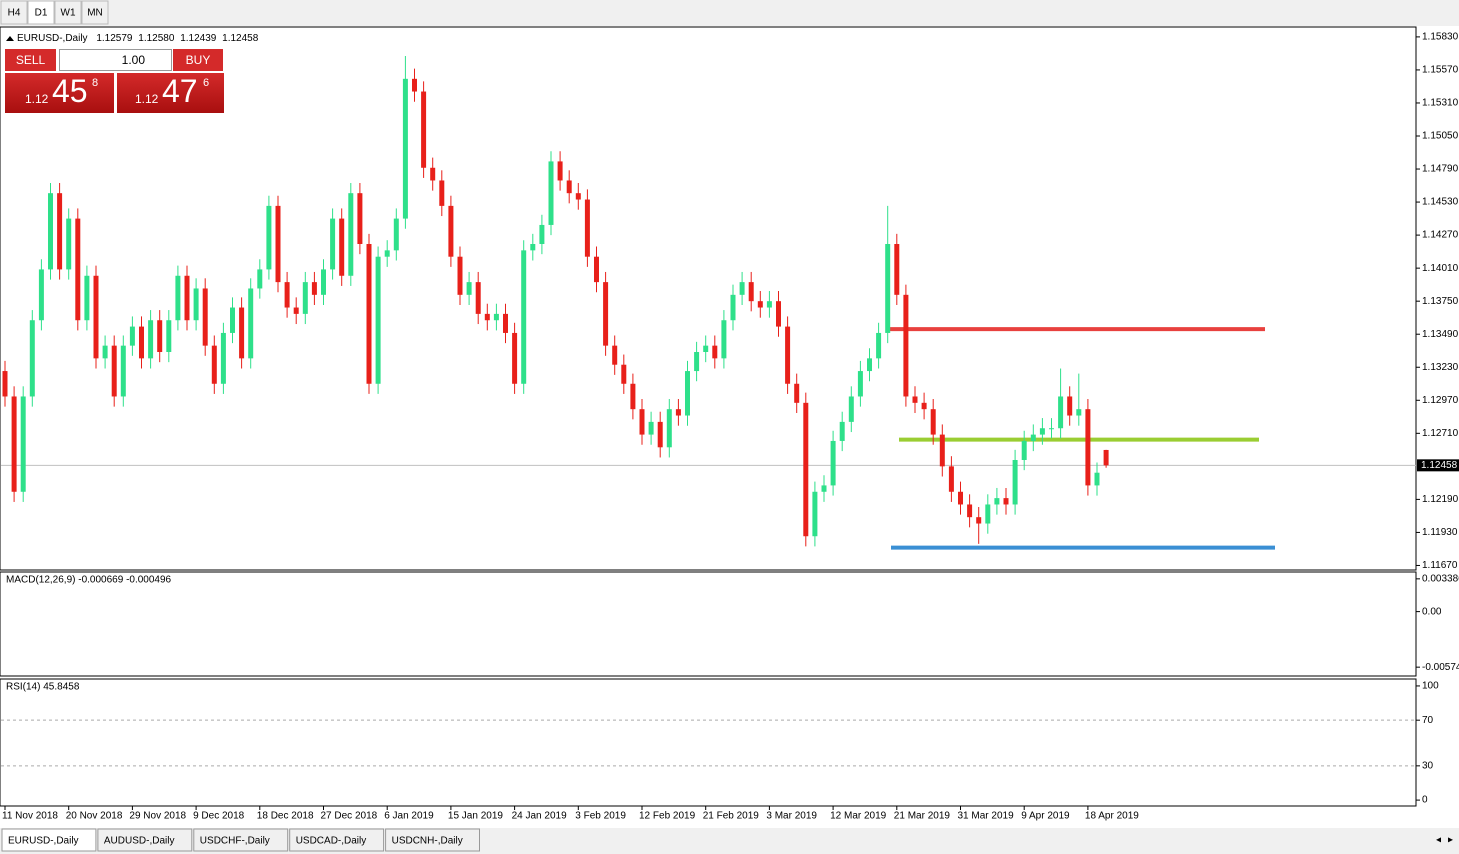 This screenshot has width=1459, height=854. I want to click on y-tick-label: -0.00574, so click(1440, 667).